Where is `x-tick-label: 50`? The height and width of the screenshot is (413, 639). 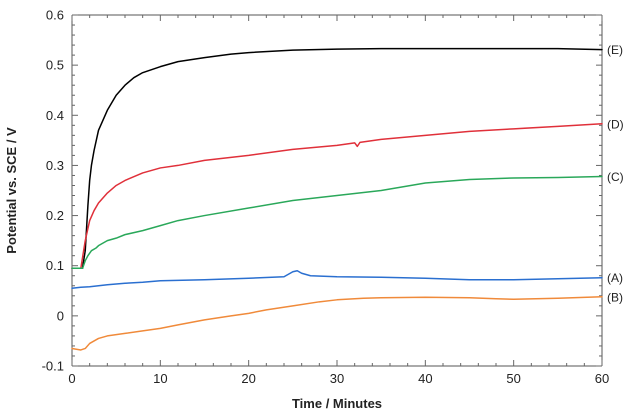
x-tick-label: 50 is located at coordinates (513, 378).